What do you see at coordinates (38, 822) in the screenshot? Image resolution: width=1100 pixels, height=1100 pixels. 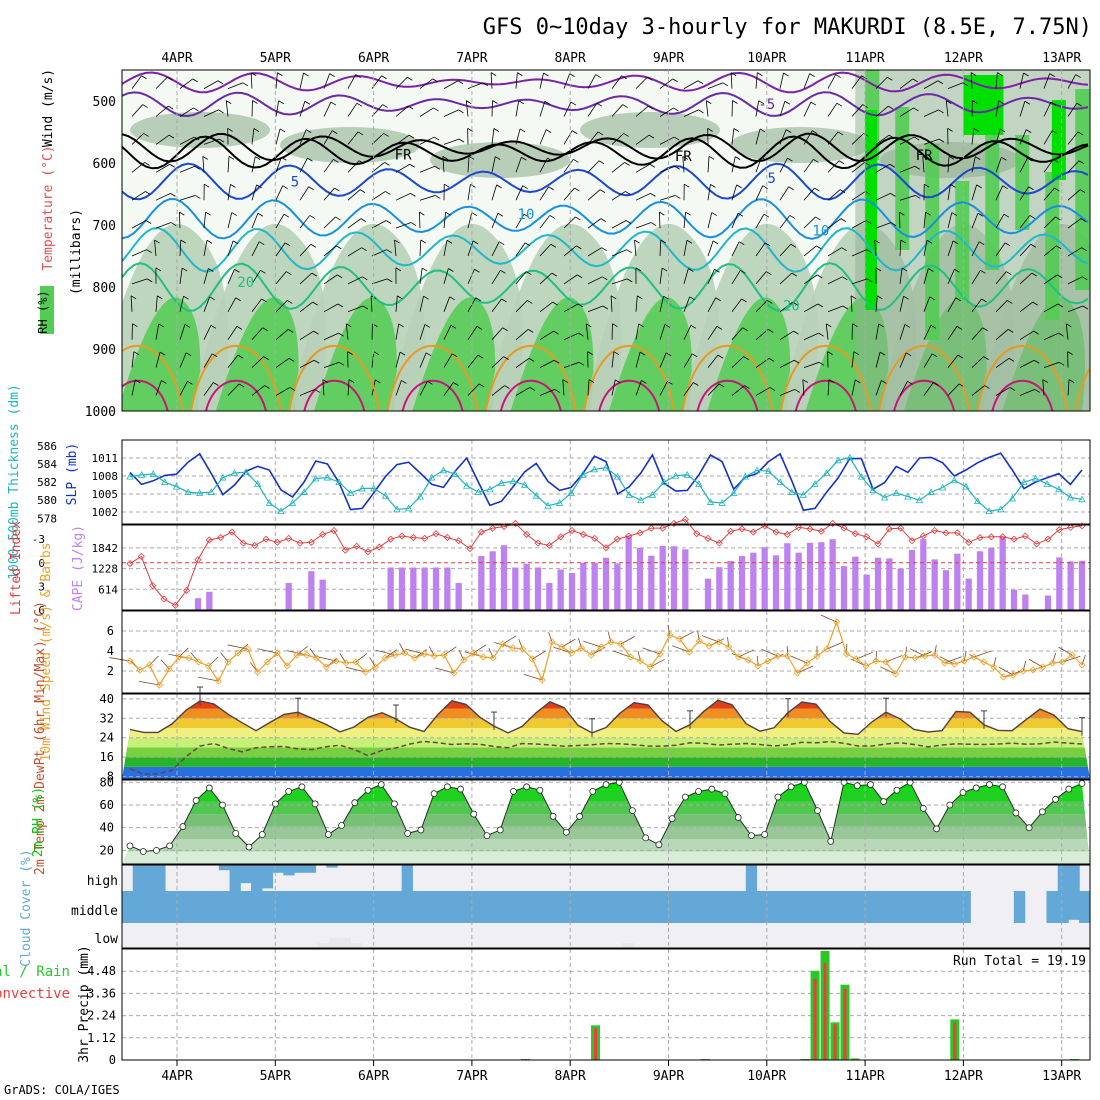 I see `rh2m-axis-label: 2m RH (%)` at bounding box center [38, 822].